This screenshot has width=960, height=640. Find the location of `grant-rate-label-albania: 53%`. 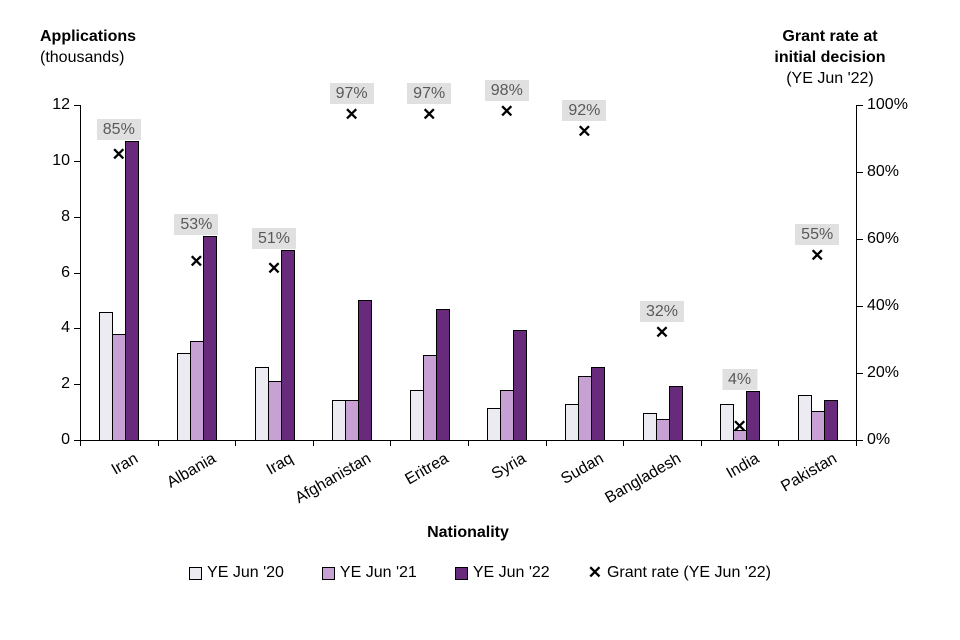

grant-rate-label-albania: 53% is located at coordinates (196, 225).